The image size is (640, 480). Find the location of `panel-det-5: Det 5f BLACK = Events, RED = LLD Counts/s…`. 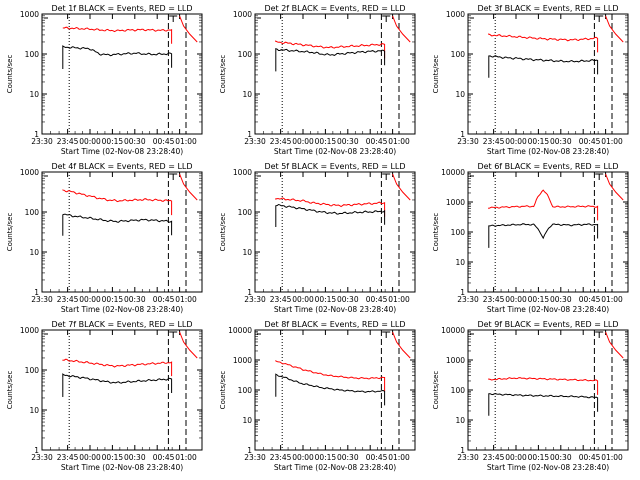

panel-det-5: Det 5f BLACK = Events, RED = LLD Counts/s… is located at coordinates (317, 238).